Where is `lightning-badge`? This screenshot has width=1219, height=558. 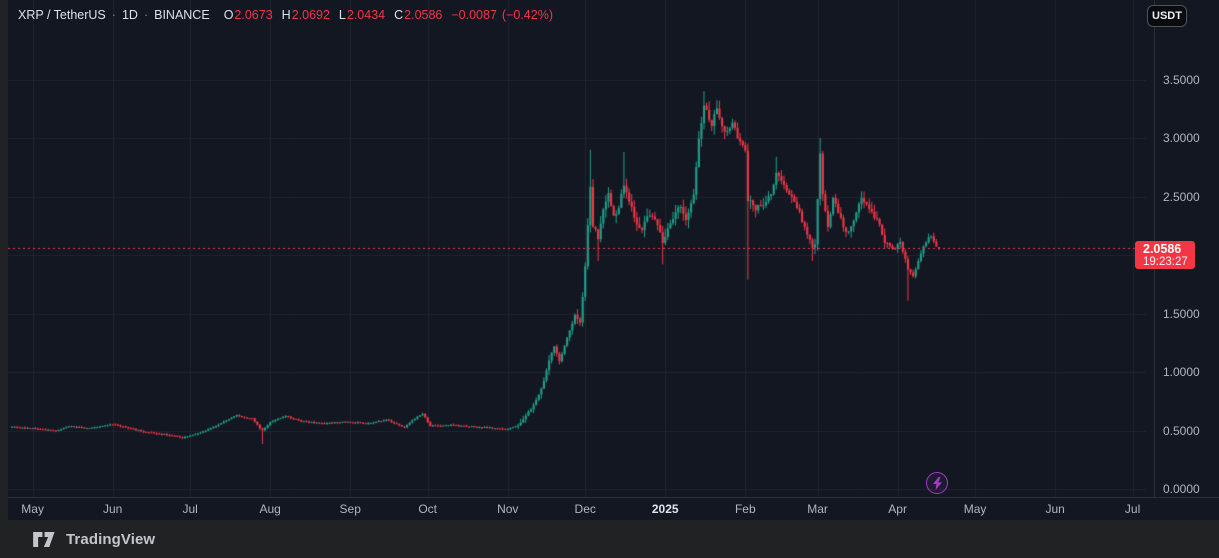
lightning-badge is located at coordinates (937, 483).